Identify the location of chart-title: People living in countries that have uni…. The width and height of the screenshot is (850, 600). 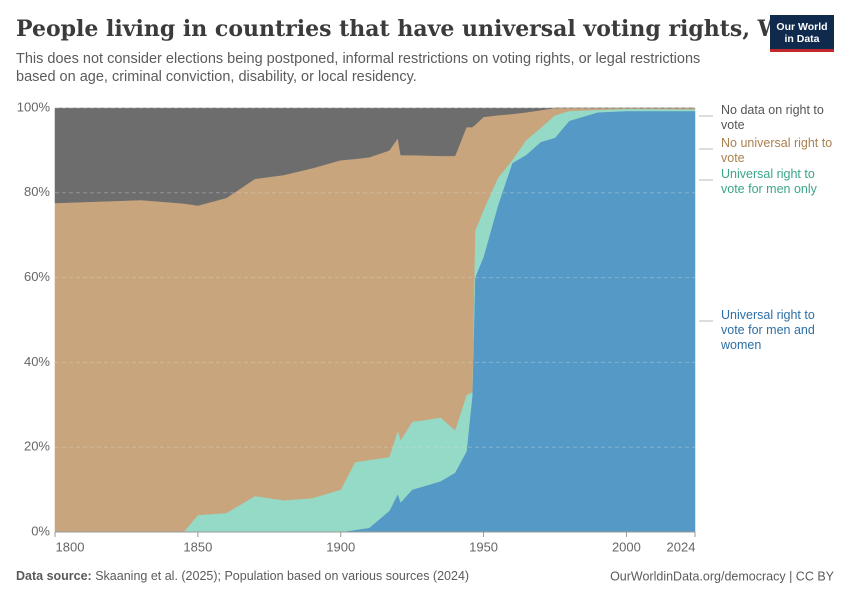
(423, 29).